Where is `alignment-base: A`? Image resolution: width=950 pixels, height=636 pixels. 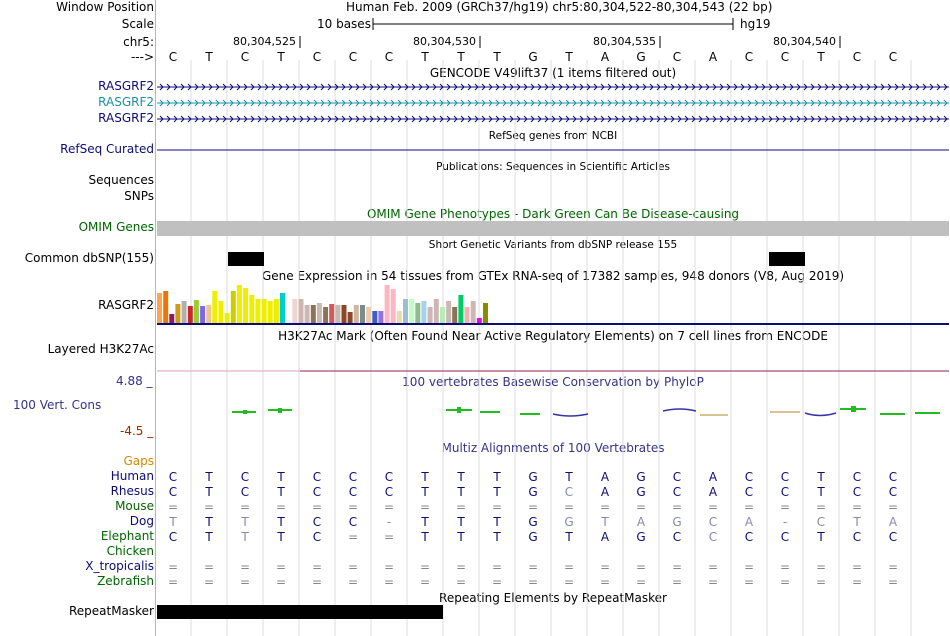 alignment-base: A is located at coordinates (641, 522).